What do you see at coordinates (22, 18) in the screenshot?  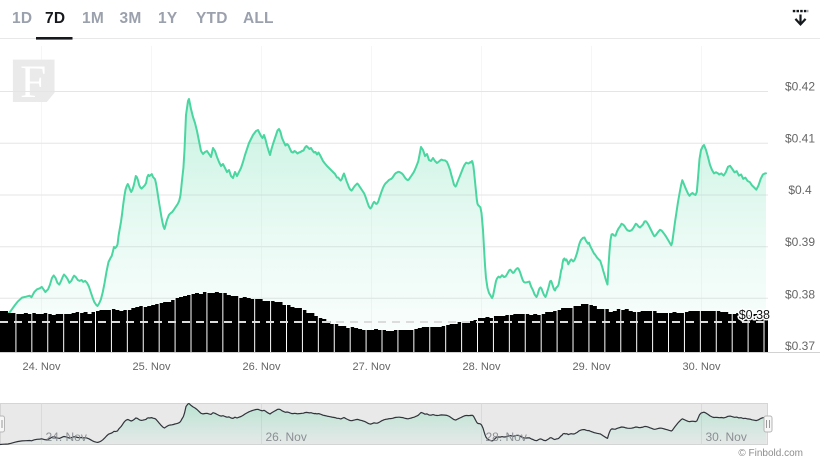 I see `svg-text: 1D` at bounding box center [22, 18].